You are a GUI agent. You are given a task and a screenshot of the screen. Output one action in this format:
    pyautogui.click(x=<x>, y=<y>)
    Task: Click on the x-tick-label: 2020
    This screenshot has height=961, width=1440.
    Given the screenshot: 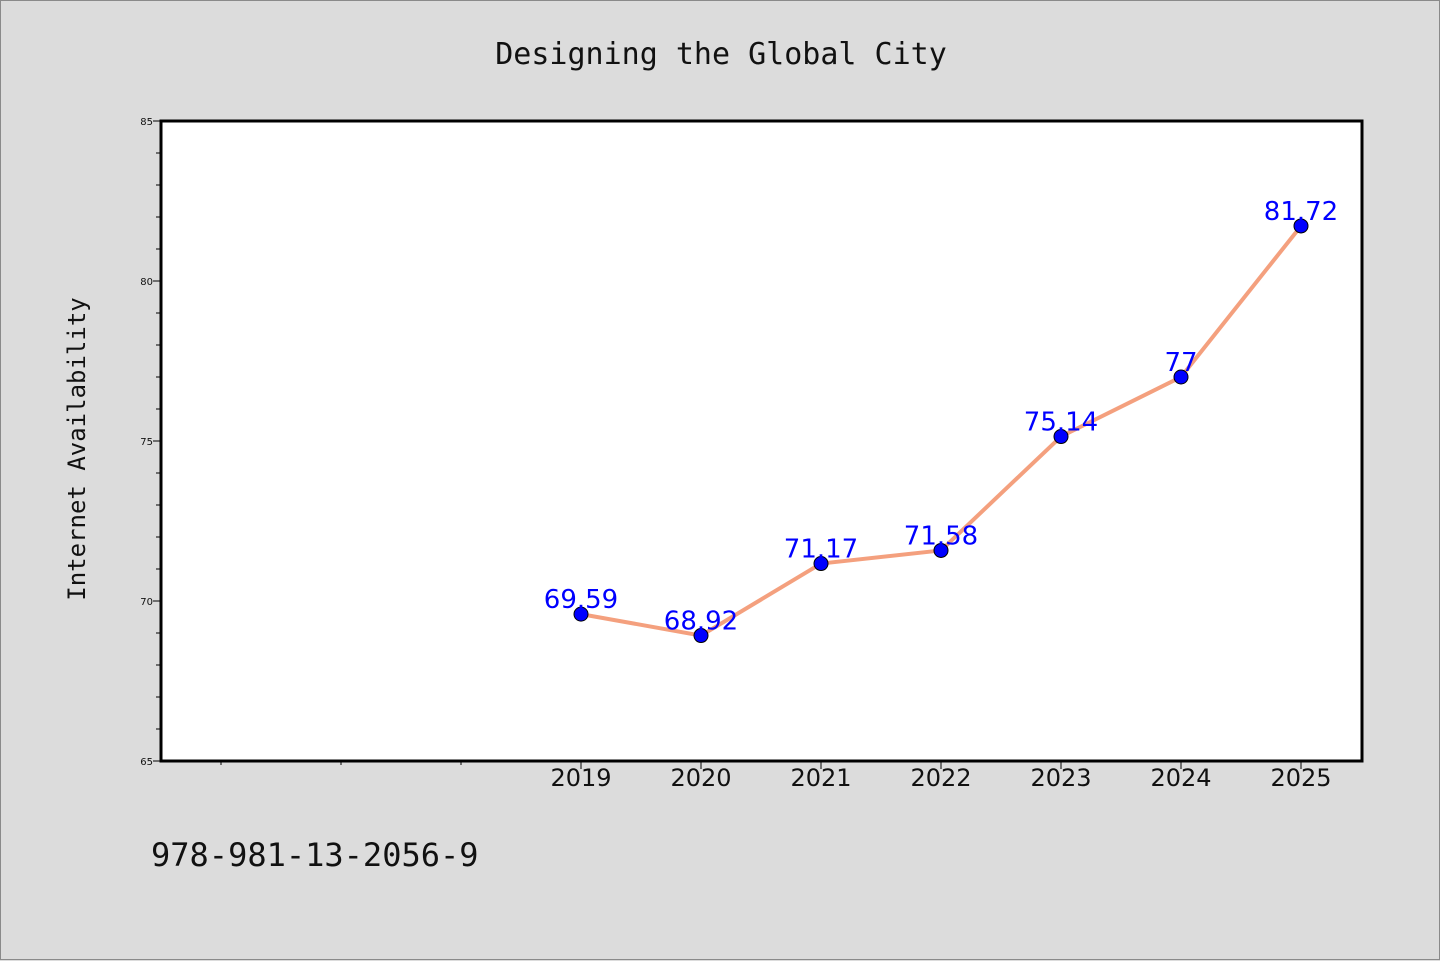 What is the action you would take?
    pyautogui.click(x=700, y=778)
    